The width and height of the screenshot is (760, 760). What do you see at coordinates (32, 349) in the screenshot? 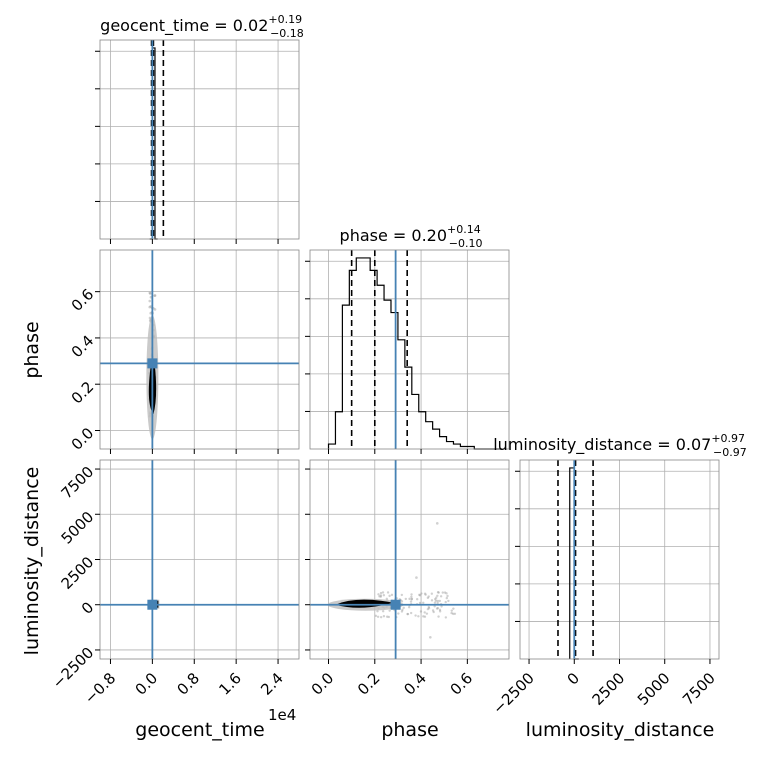
I see `ylabel-phase: phase` at bounding box center [32, 349].